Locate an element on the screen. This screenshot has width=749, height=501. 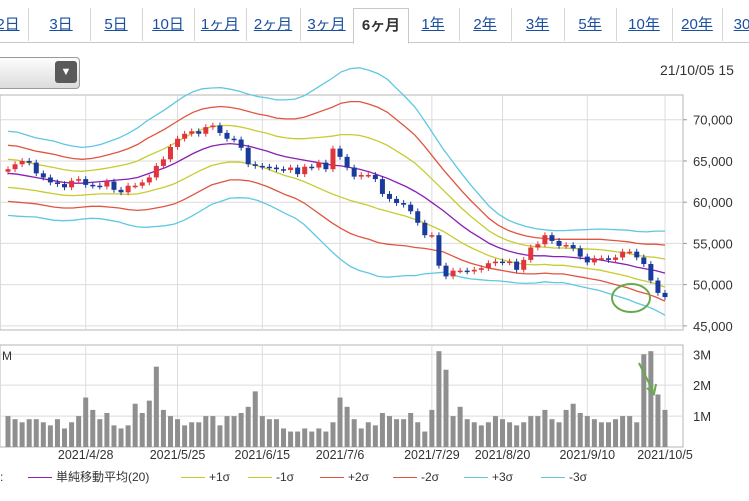
annotation-arrow-line is located at coordinates (646, 377).